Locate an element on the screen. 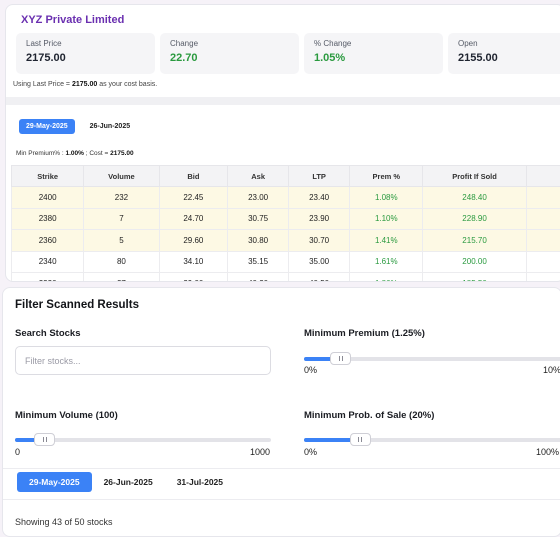 The width and height of the screenshot is (560, 537). min-prob-min: 0% is located at coordinates (310, 452).